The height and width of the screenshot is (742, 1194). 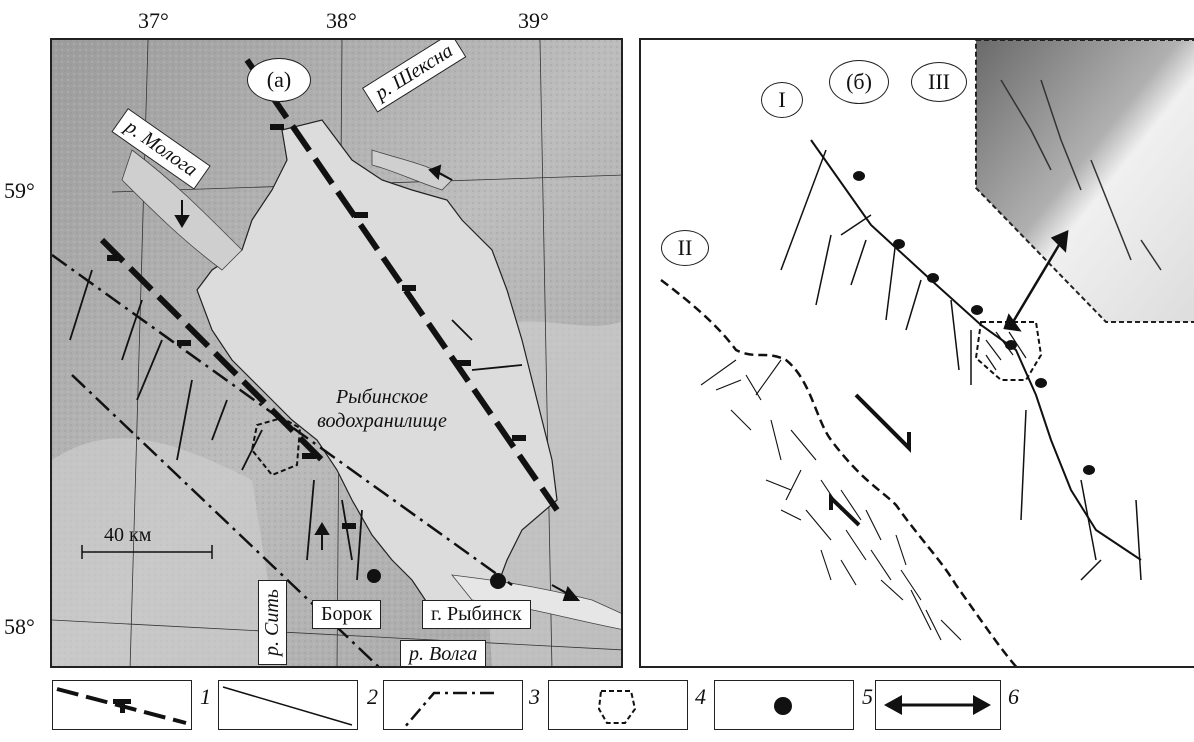 I want to click on study-area-icon, so click(x=617, y=707).